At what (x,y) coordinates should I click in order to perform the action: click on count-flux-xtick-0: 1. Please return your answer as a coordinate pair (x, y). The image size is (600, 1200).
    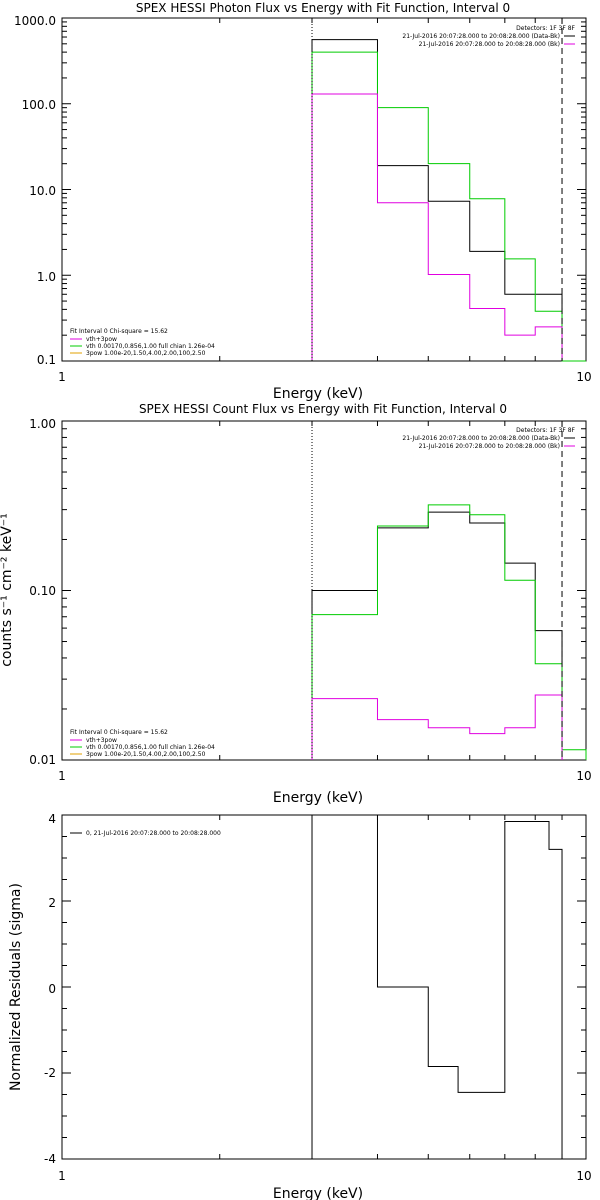
    Looking at the image, I should click on (62, 776).